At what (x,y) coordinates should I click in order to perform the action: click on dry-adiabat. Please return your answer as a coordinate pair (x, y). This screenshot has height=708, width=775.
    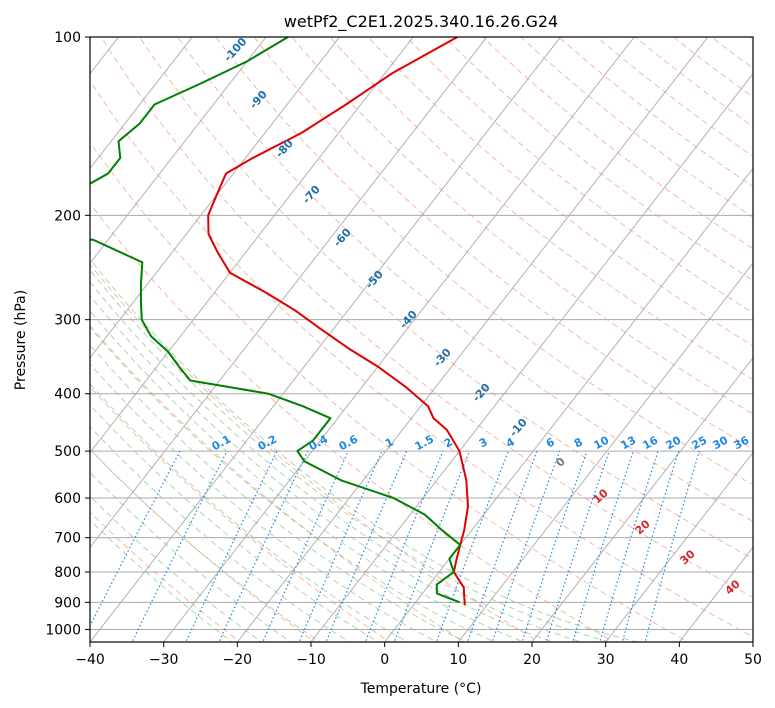
    Looking at the image, I should click on (598, 159).